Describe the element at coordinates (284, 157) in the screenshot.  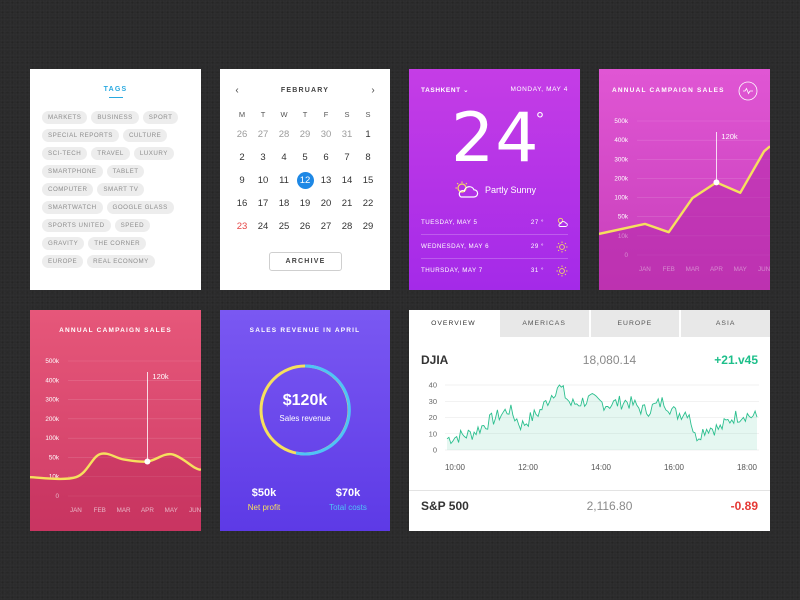
I see `calendar-day: 4` at that location.